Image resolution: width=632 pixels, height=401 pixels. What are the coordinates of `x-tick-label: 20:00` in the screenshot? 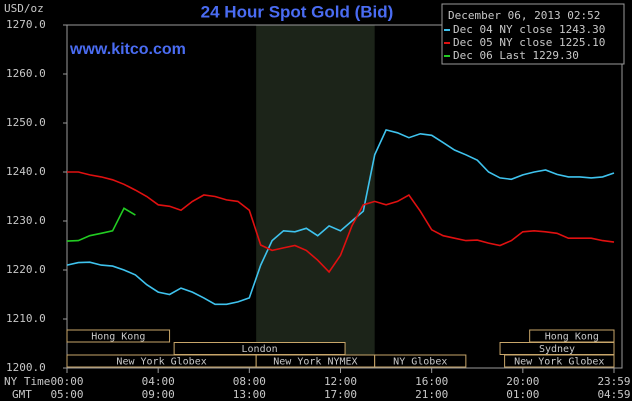 It's located at (522, 381).